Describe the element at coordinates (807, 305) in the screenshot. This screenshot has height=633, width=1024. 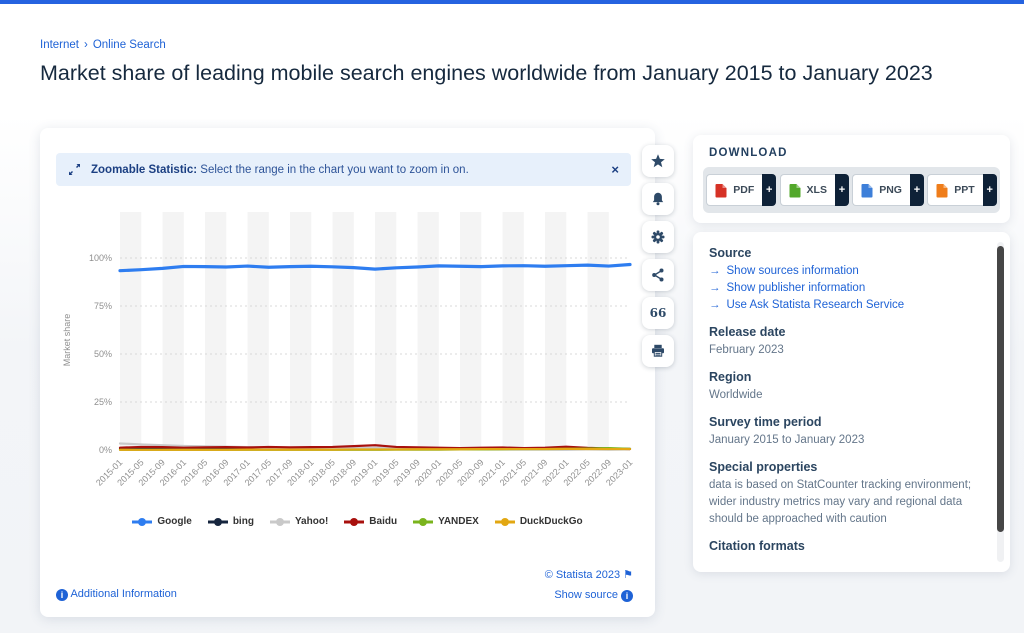
I see `section-link: → Use Ask Statista Research Service` at that location.